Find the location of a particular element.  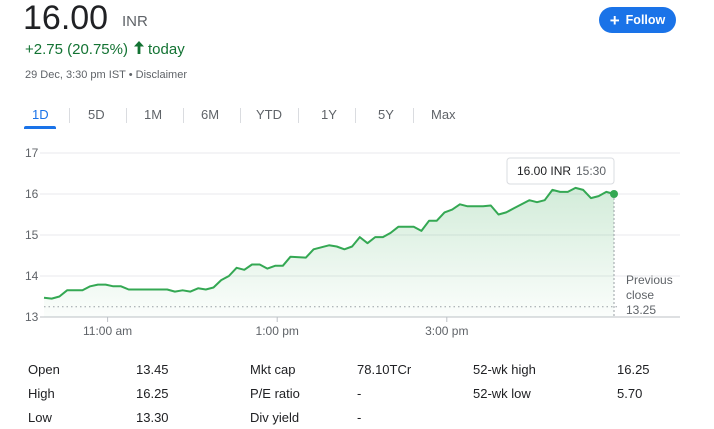

tab-label: Max is located at coordinates (443, 114).